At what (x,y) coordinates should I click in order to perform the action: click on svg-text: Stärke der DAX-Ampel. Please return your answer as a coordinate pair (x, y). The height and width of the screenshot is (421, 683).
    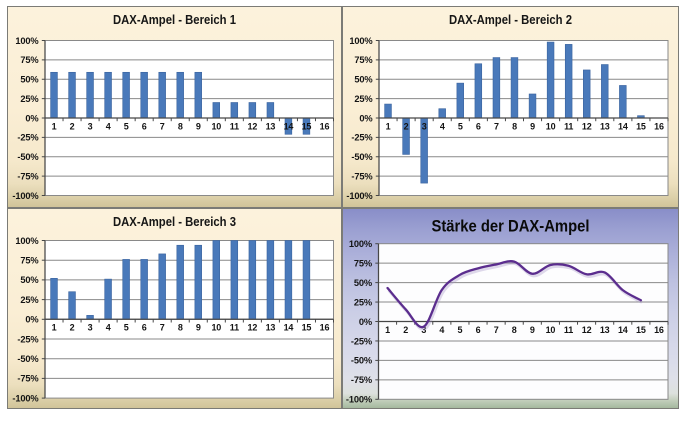
    Looking at the image, I should click on (511, 227).